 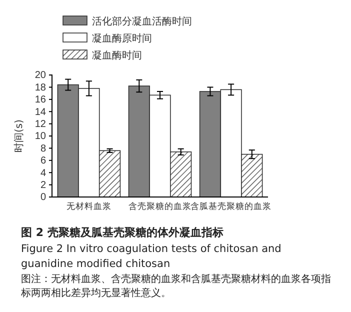 I want to click on y-tick-label: 8, so click(x=43, y=148).